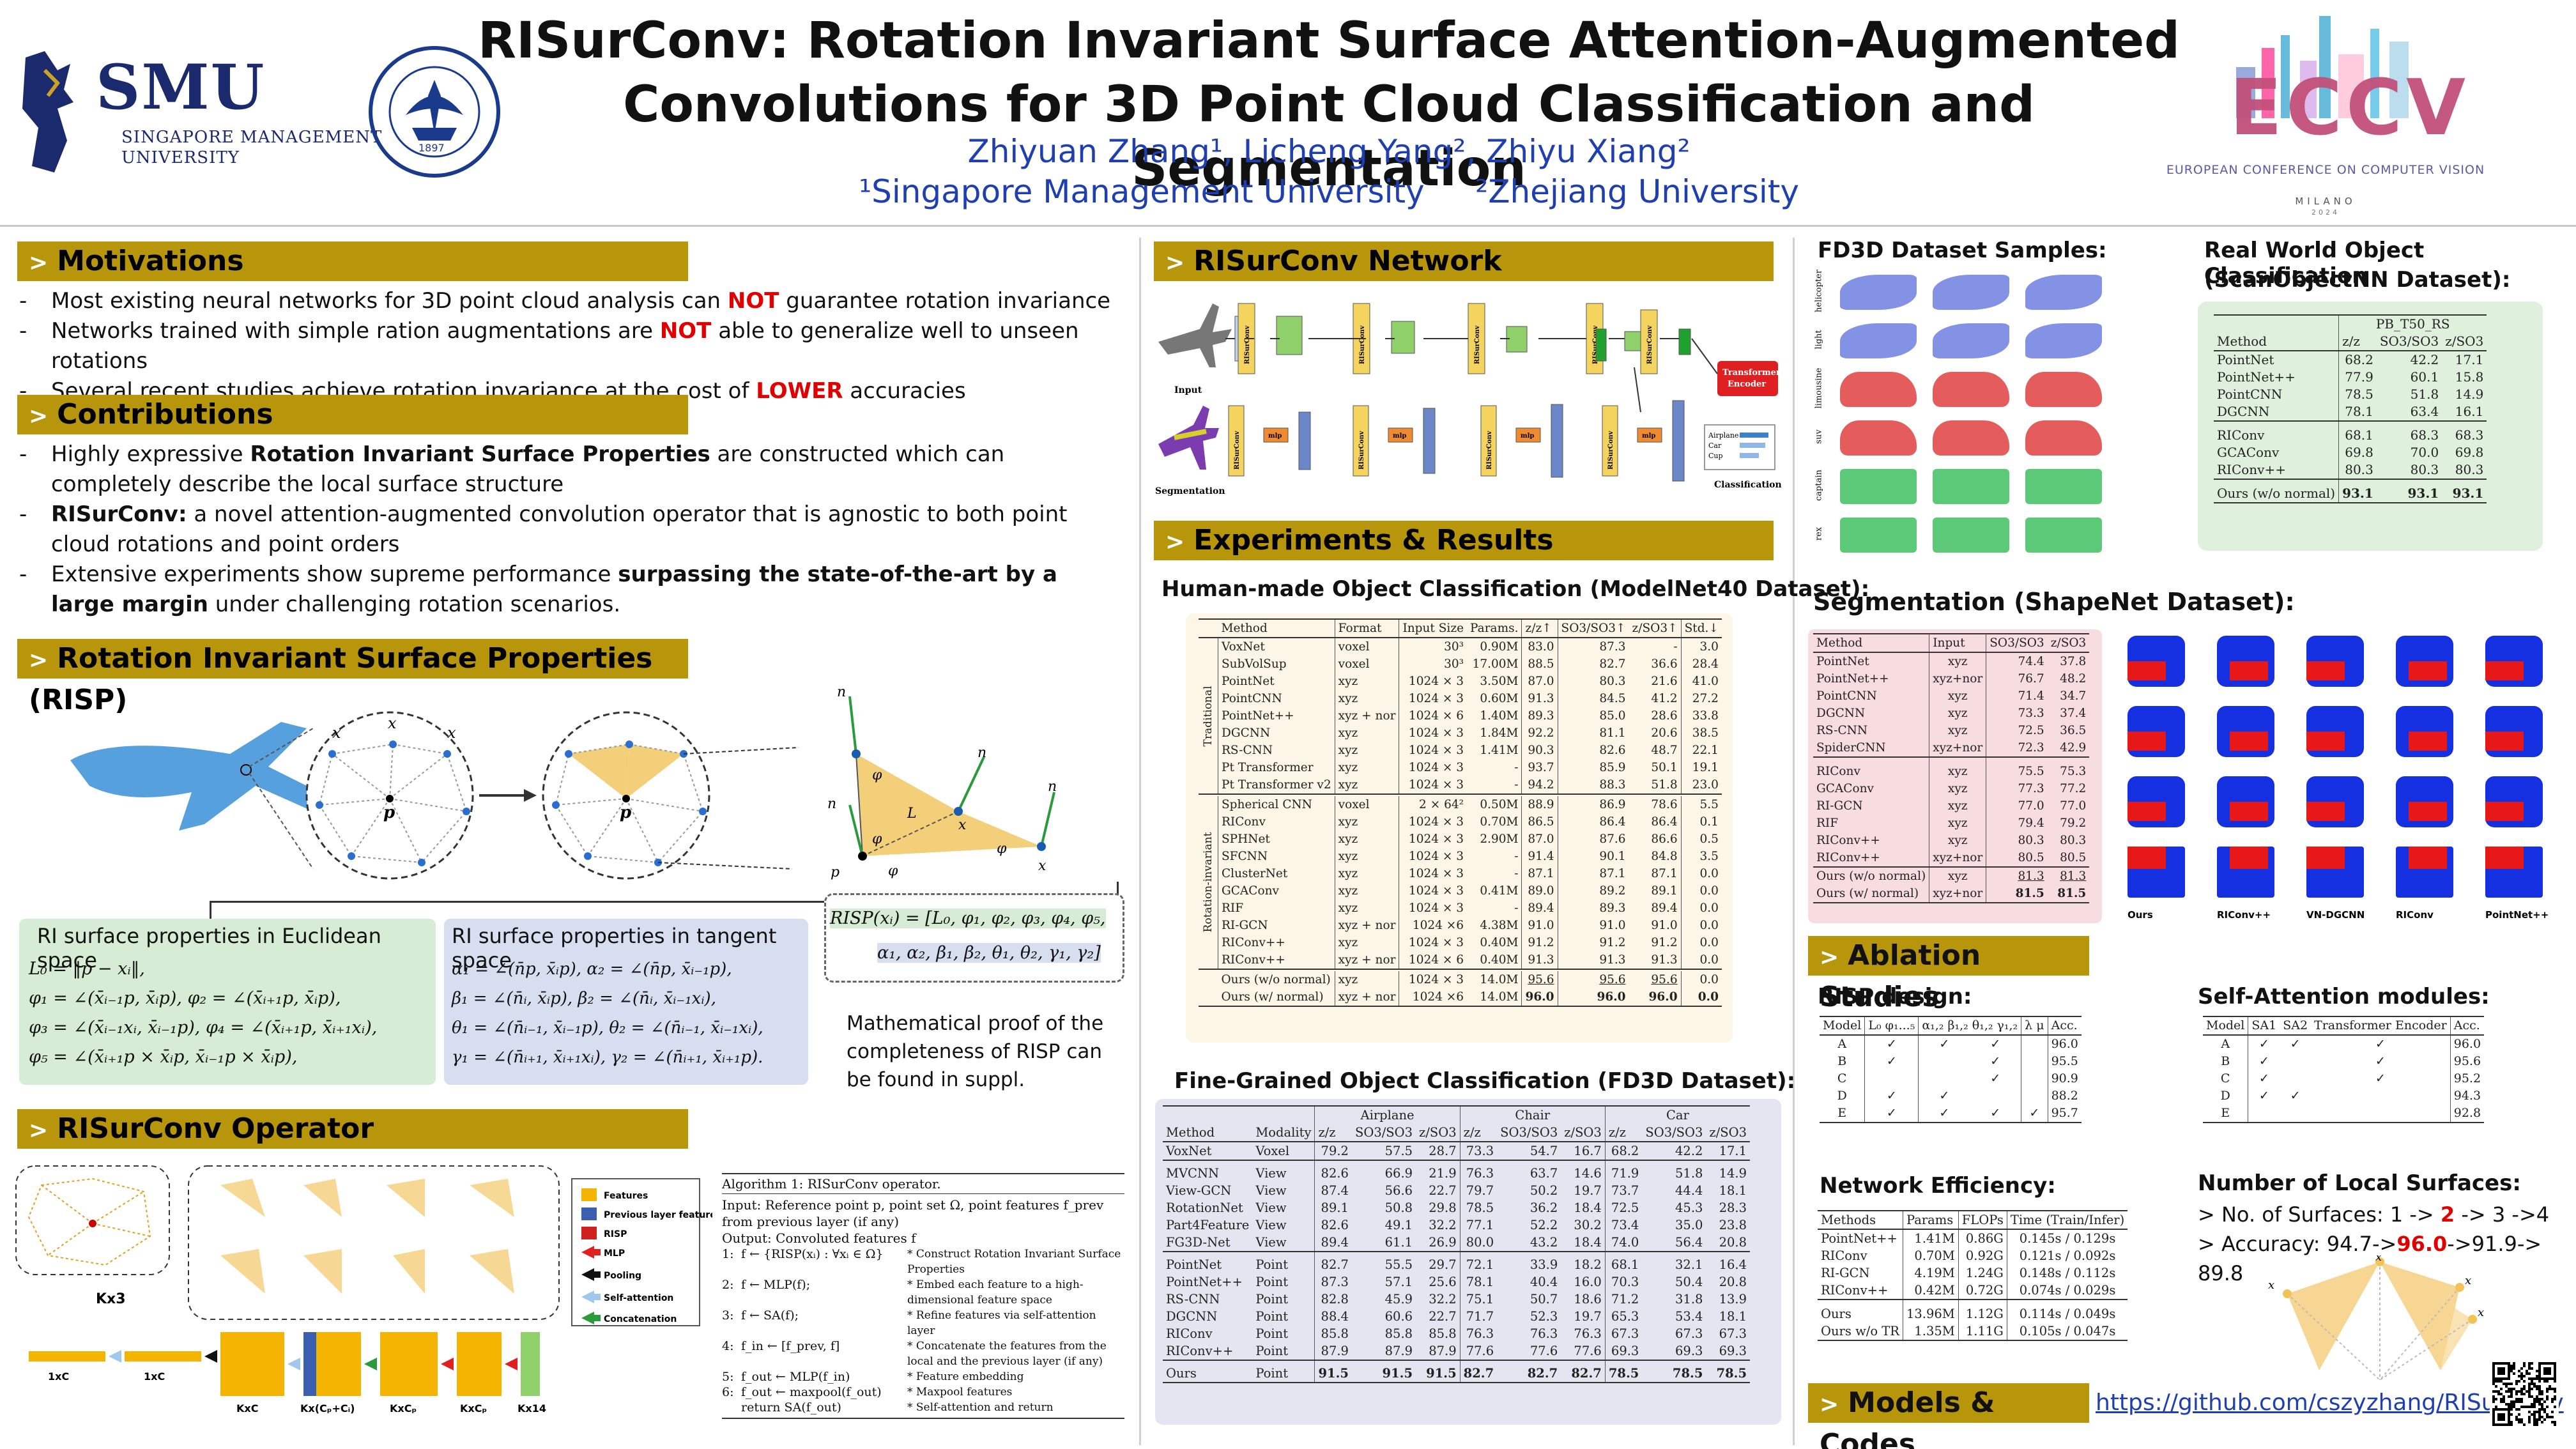 Image resolution: width=2576 pixels, height=1449 pixels. I want to click on table-cell: 0.121s / 0.092s, so click(2067, 1255).